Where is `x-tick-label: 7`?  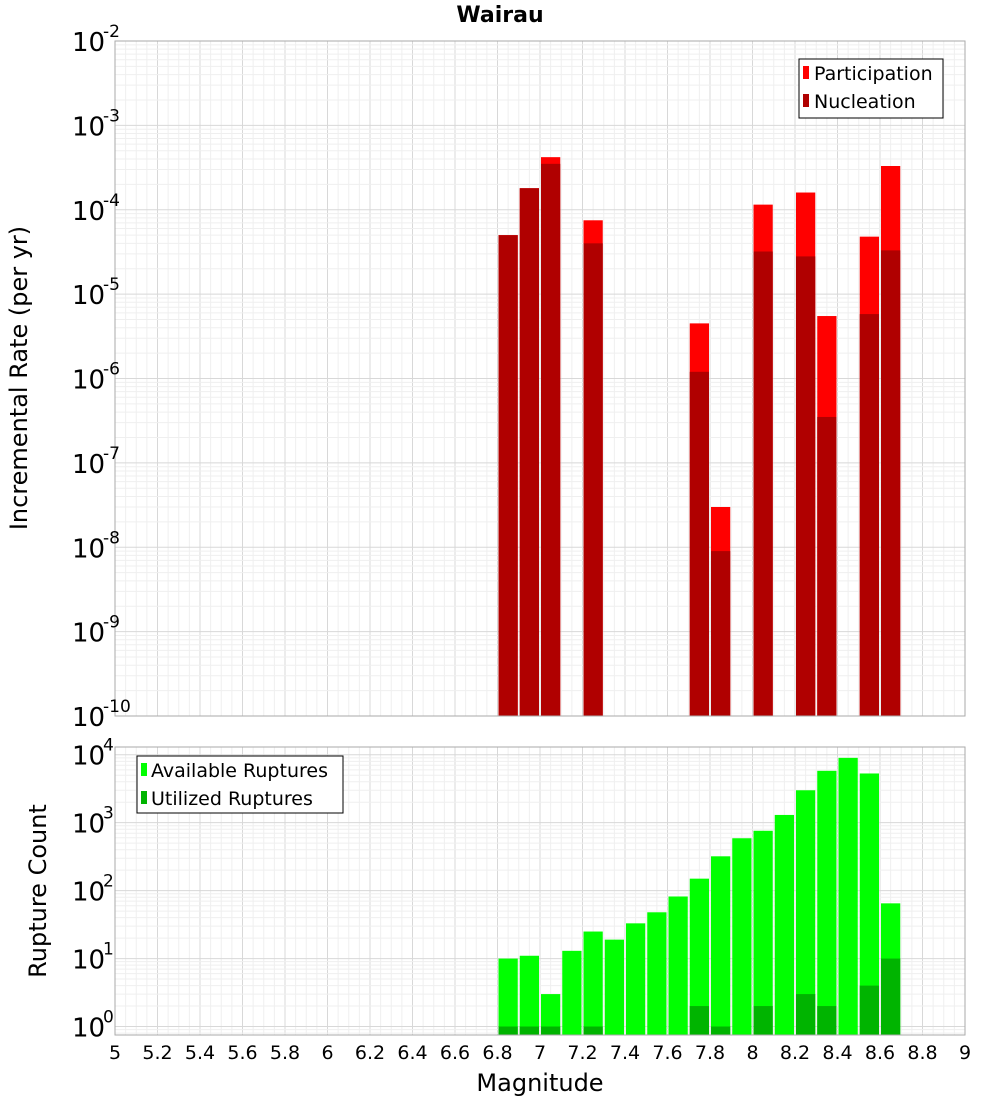
x-tick-label: 7 is located at coordinates (540, 1053).